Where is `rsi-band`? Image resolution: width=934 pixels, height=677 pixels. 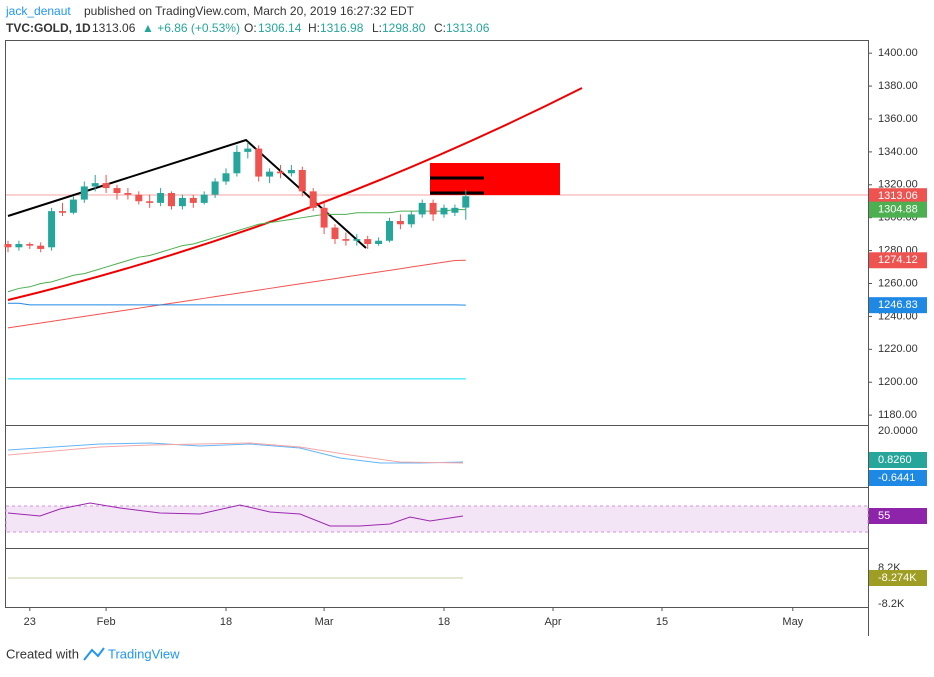
rsi-band is located at coordinates (437, 519).